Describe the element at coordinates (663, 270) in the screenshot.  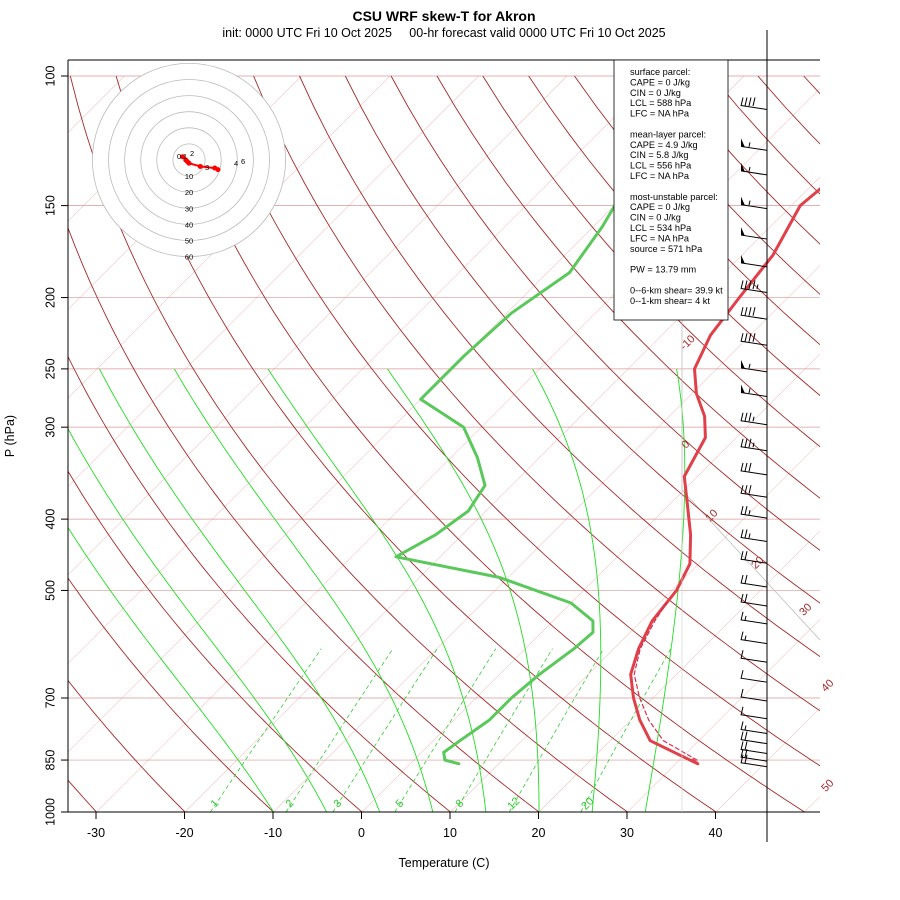
I see `info-line: PW = 13.79 mm` at that location.